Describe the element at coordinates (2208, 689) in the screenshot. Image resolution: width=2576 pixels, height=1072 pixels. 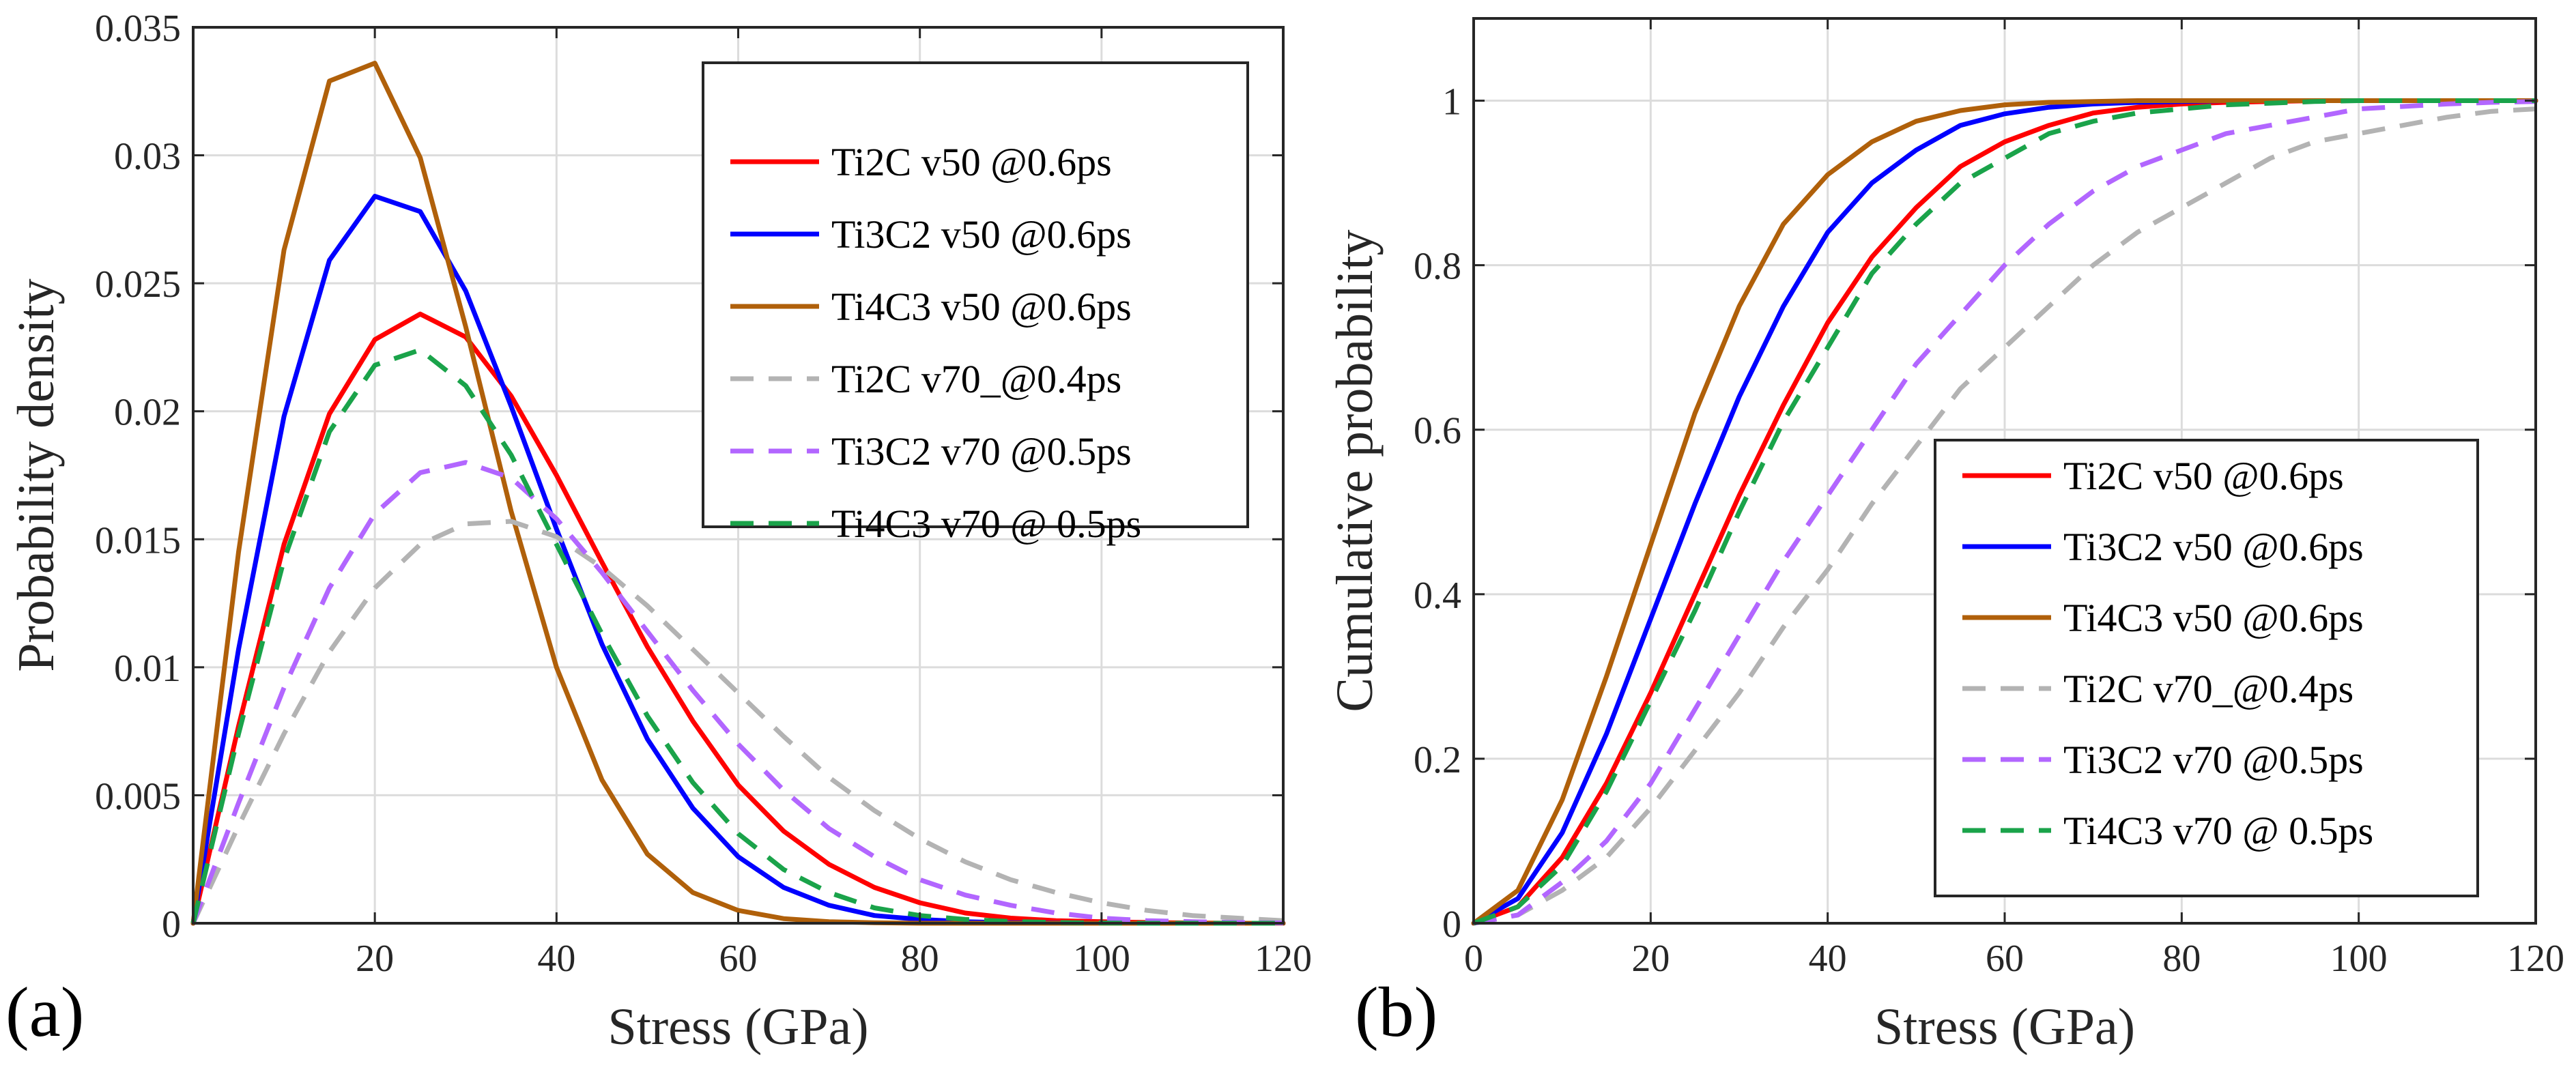
I see `chart-b-legend-label-3: Ti2C v70_@0.4ps` at that location.